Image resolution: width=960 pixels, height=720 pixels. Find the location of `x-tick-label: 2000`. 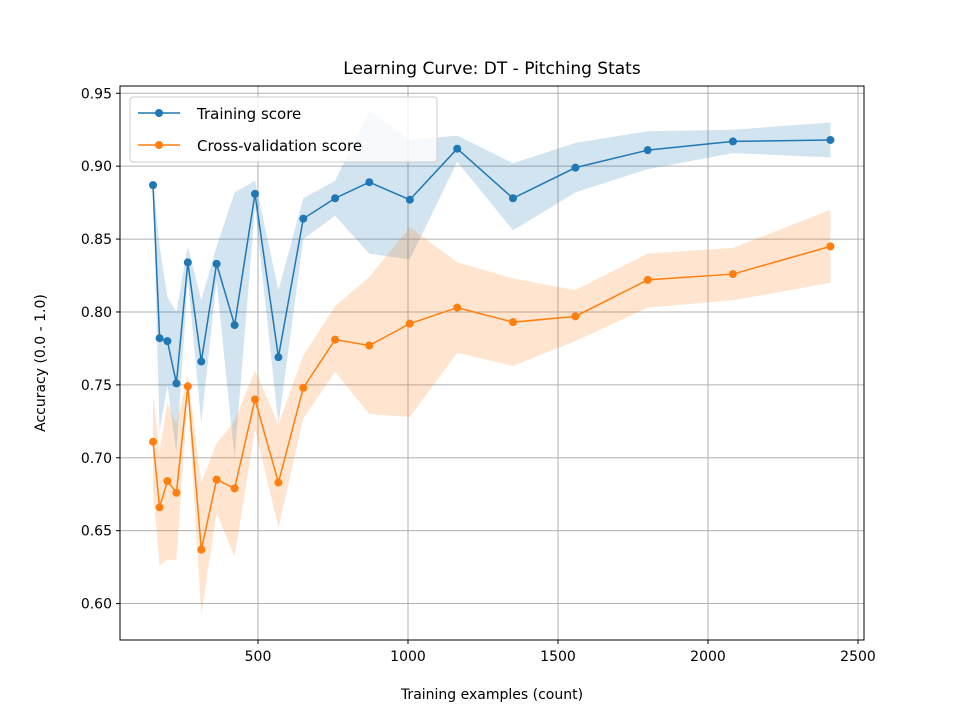

x-tick-label: 2000 is located at coordinates (708, 657).